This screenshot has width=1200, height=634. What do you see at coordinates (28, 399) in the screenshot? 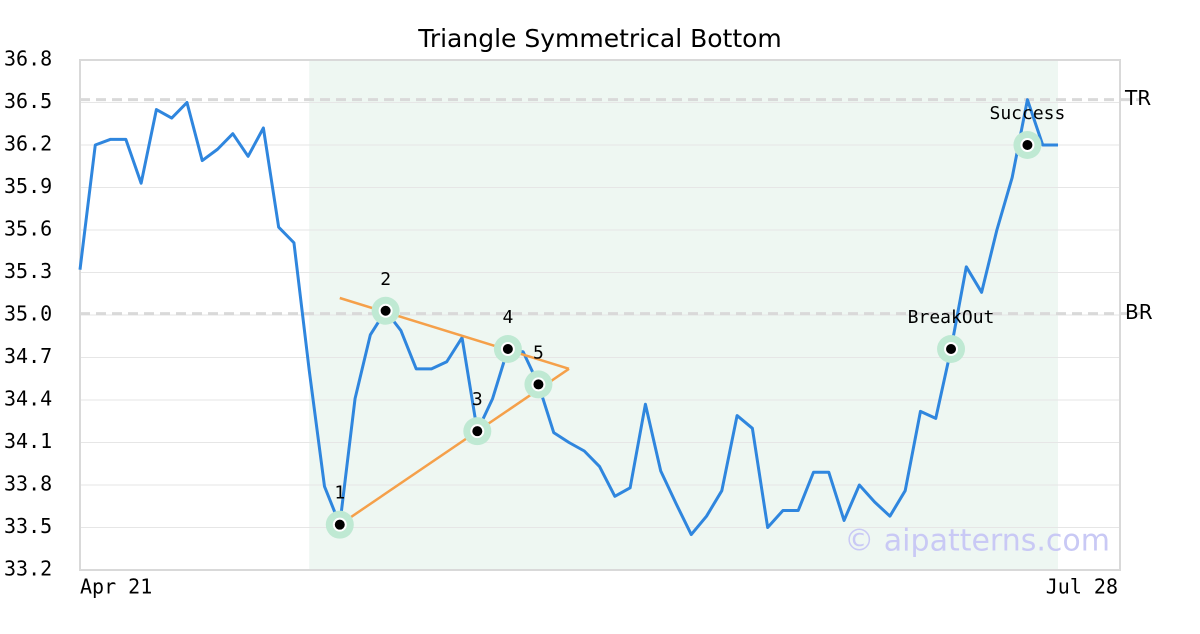
I see `y-tick-label: 34.4` at bounding box center [28, 399].